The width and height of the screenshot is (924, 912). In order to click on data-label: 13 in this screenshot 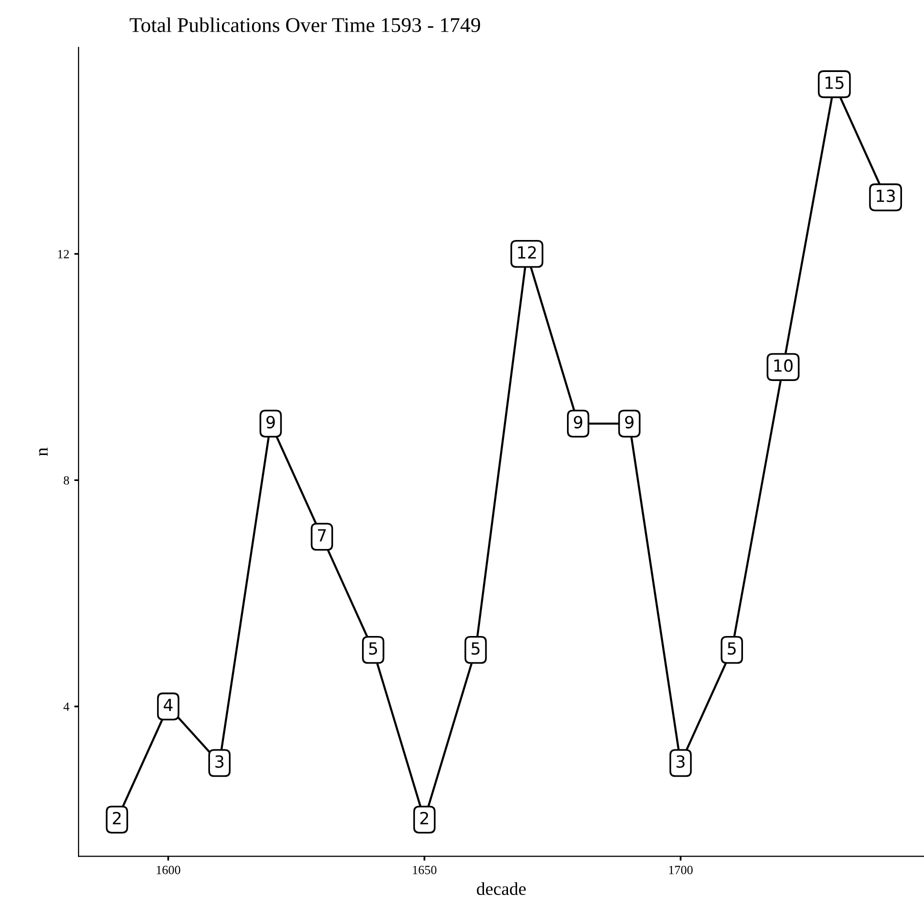, I will do `click(885, 196)`.